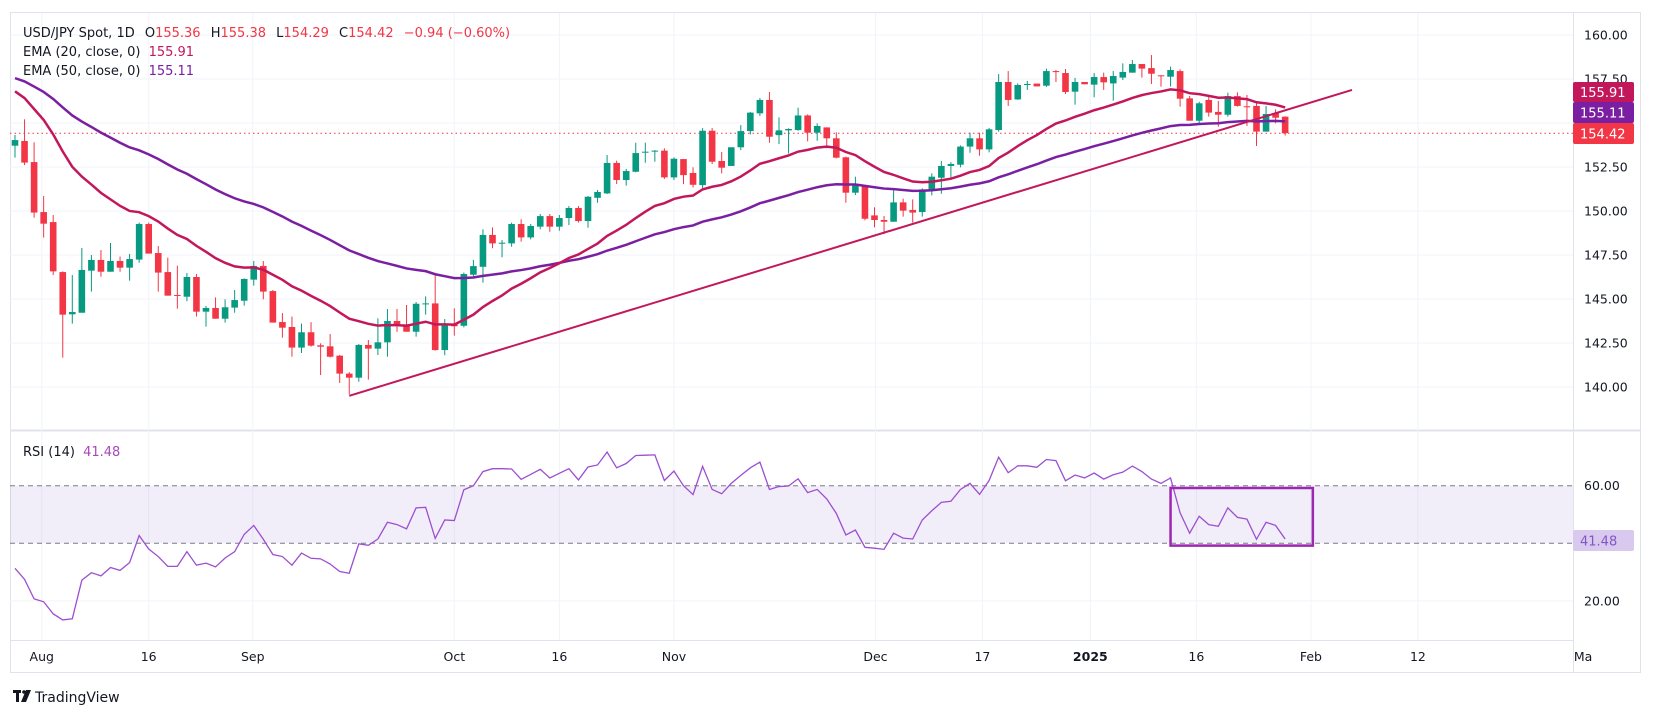  What do you see at coordinates (343, 33) in the screenshot?
I see `close-label: C` at bounding box center [343, 33].